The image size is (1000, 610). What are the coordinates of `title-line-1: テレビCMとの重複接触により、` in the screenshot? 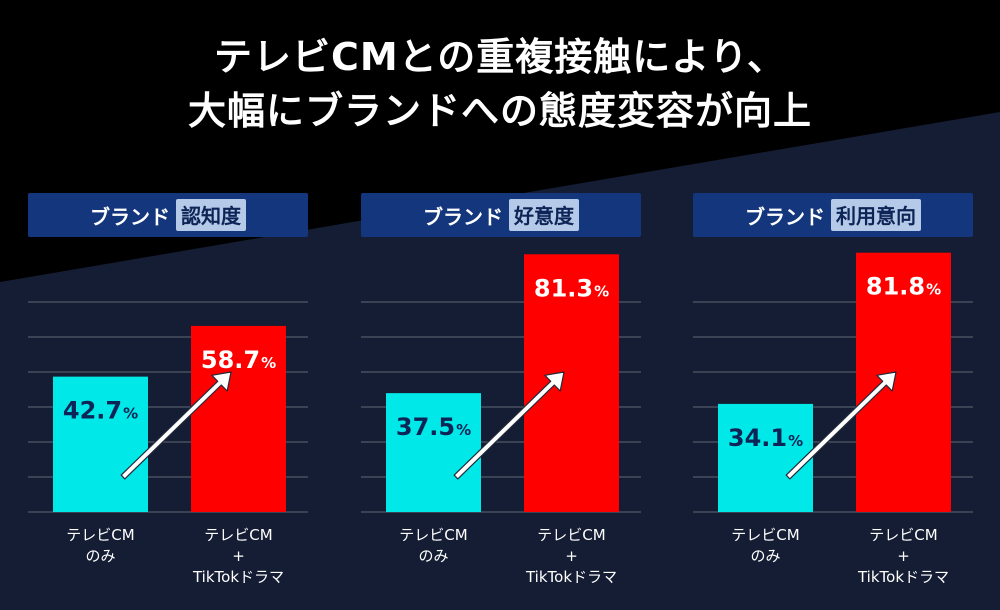 It's located at (500, 57).